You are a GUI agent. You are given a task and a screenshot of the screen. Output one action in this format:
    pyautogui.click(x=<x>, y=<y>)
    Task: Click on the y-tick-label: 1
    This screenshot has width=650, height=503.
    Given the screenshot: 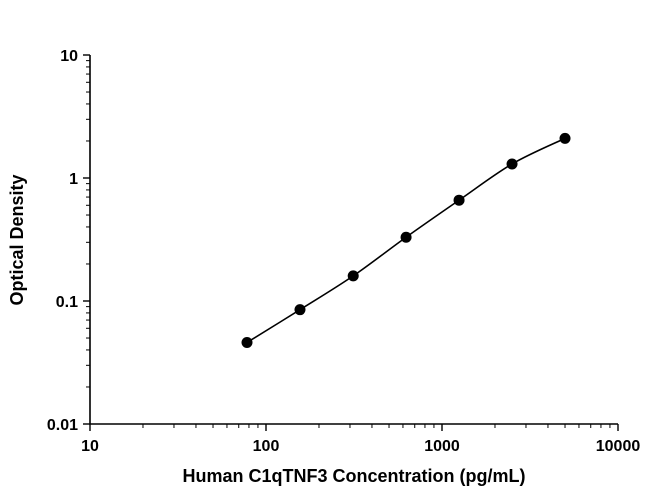 What is the action you would take?
    pyautogui.click(x=73, y=179)
    